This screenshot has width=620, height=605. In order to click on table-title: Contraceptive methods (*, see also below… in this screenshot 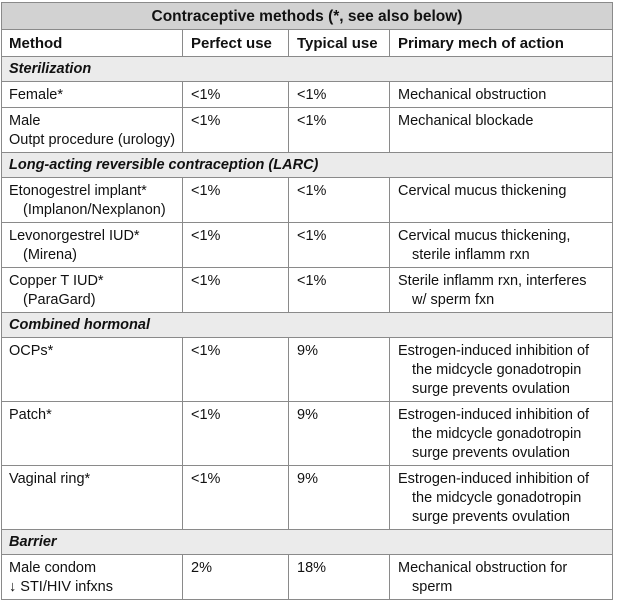, I will do `click(307, 16)`.